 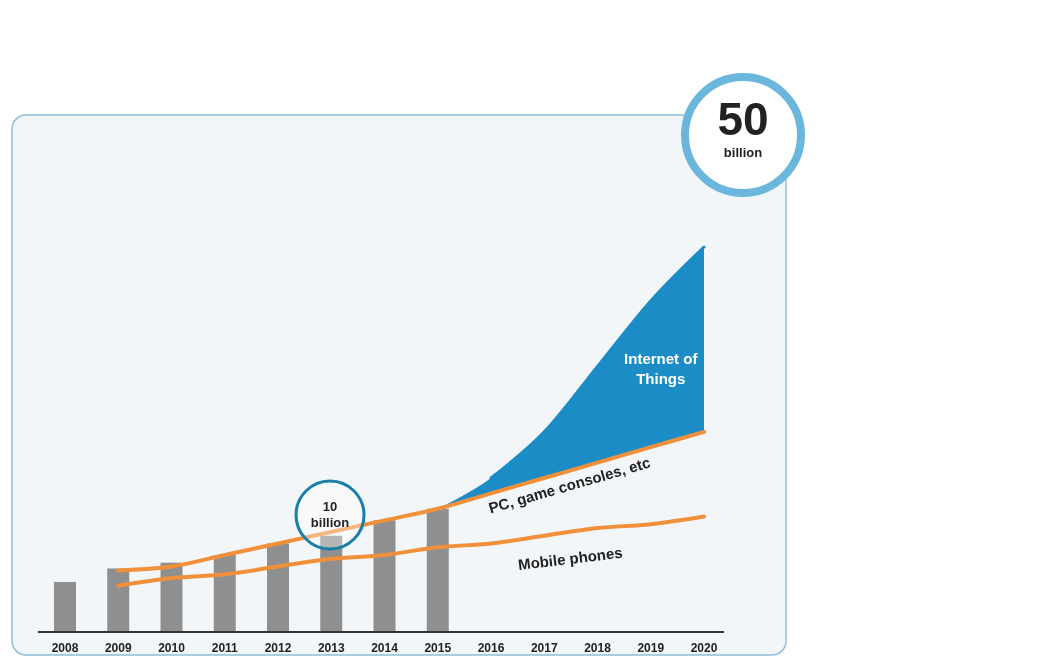 I want to click on ring-badge: 10 billion, so click(x=330, y=515).